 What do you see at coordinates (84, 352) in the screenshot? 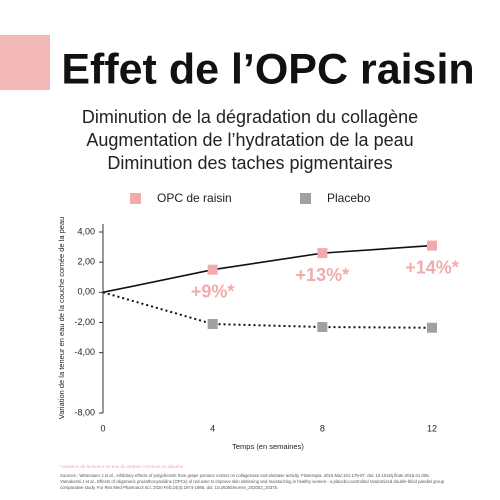
I see `y-tick-label: -4,00` at bounding box center [84, 352].